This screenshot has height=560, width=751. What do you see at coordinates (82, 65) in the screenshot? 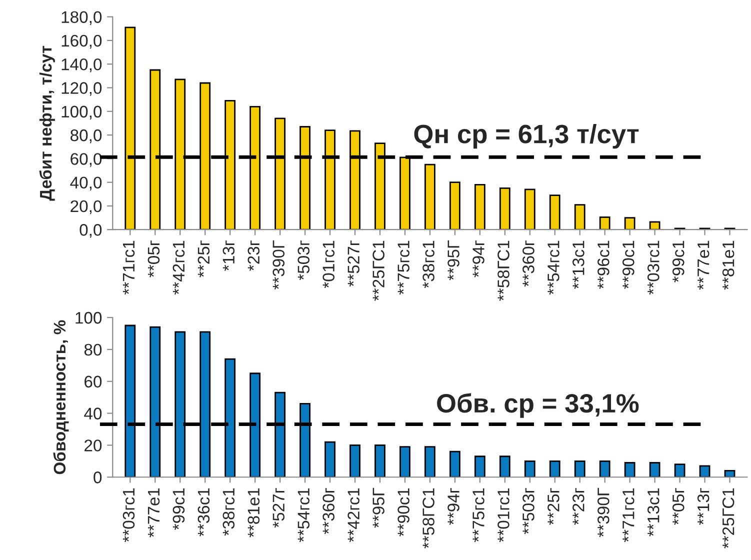
I see `y-tick-label: 140,0` at bounding box center [82, 65].